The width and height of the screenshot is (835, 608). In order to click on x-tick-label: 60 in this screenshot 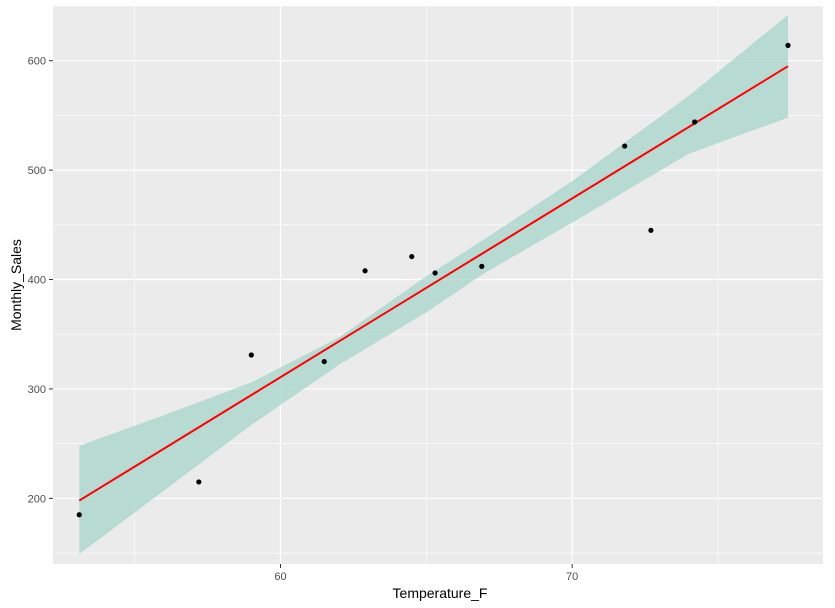, I will do `click(280, 577)`.